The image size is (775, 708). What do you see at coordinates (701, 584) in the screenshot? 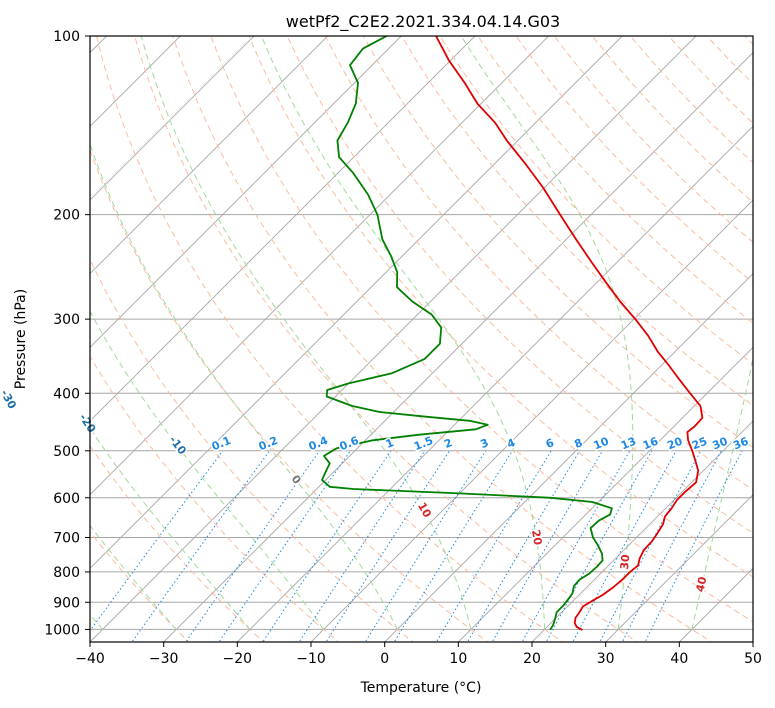
I see `moist-adiabat-label: 40` at bounding box center [701, 584].